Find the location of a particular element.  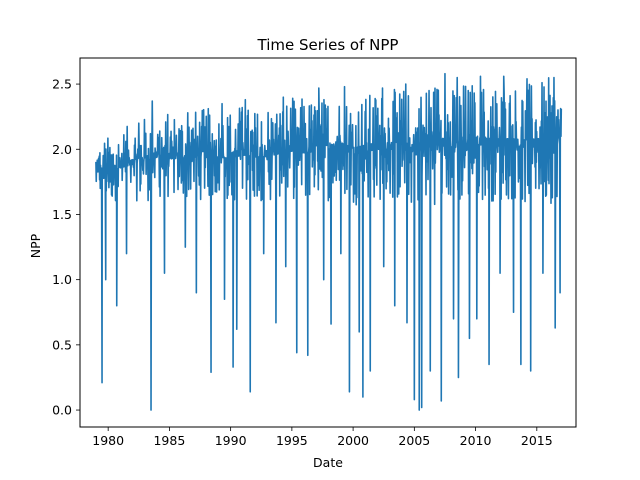

x-axis: 1980 1985 1990 1995 2000 2005 2010 2015 is located at coordinates (322, 437).